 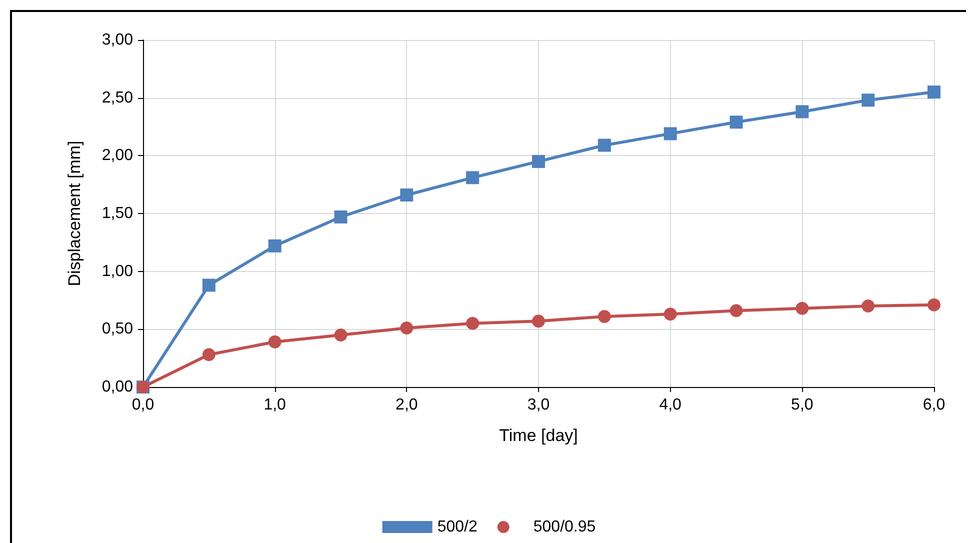 What do you see at coordinates (143, 405) in the screenshot?
I see `x-tick-label: 0,0` at bounding box center [143, 405].